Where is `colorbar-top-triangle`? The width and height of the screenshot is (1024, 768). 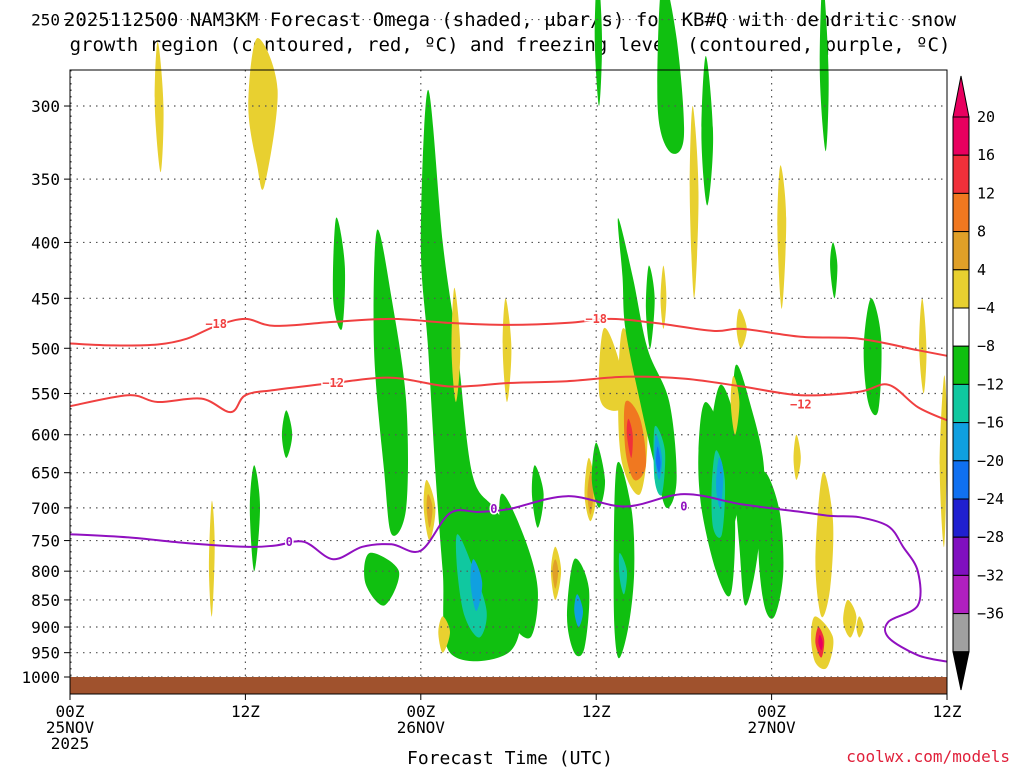
colorbar-top-triangle is located at coordinates (961, 96).